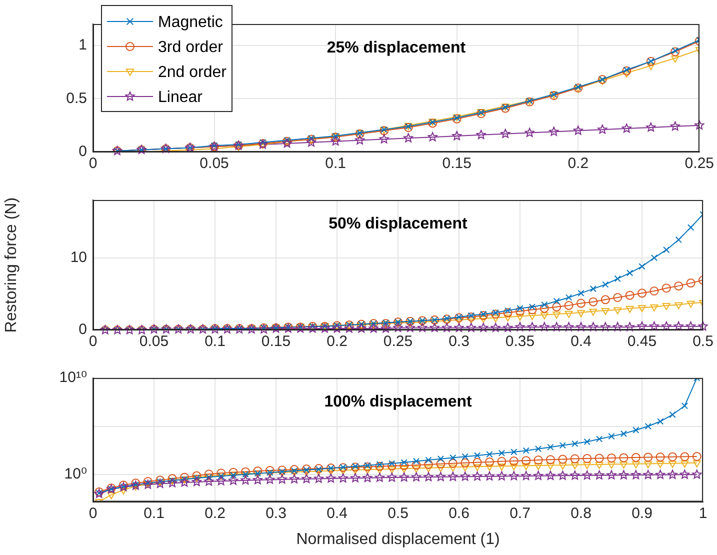 The height and width of the screenshot is (555, 717). Describe the element at coordinates (191, 47) in the screenshot. I see `legend-label: 3rd order` at that location.